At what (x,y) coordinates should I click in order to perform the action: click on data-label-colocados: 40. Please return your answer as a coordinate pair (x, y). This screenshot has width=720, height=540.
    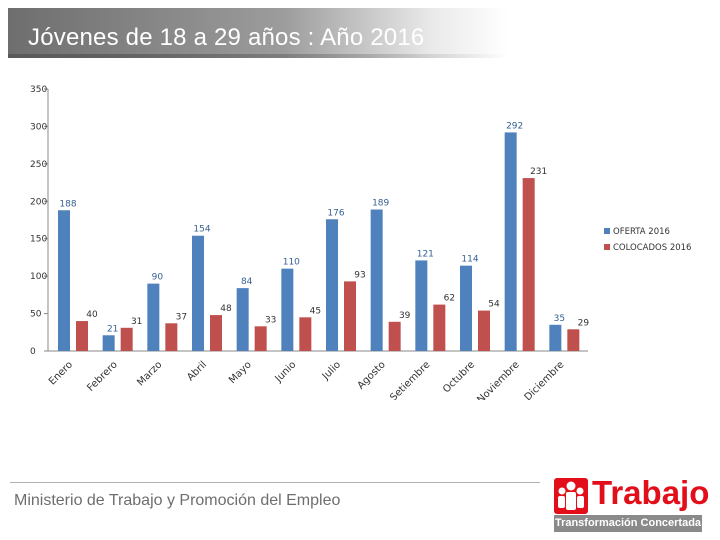
    Looking at the image, I should click on (92, 315).